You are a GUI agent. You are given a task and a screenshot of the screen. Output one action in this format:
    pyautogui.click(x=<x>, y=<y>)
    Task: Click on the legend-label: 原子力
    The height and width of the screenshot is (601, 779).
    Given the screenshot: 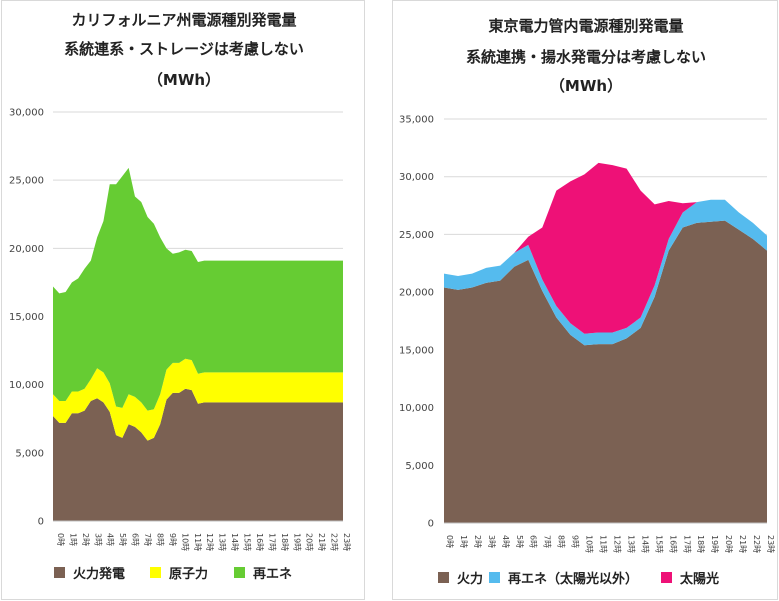 What is the action you would take?
    pyautogui.click(x=188, y=574)
    